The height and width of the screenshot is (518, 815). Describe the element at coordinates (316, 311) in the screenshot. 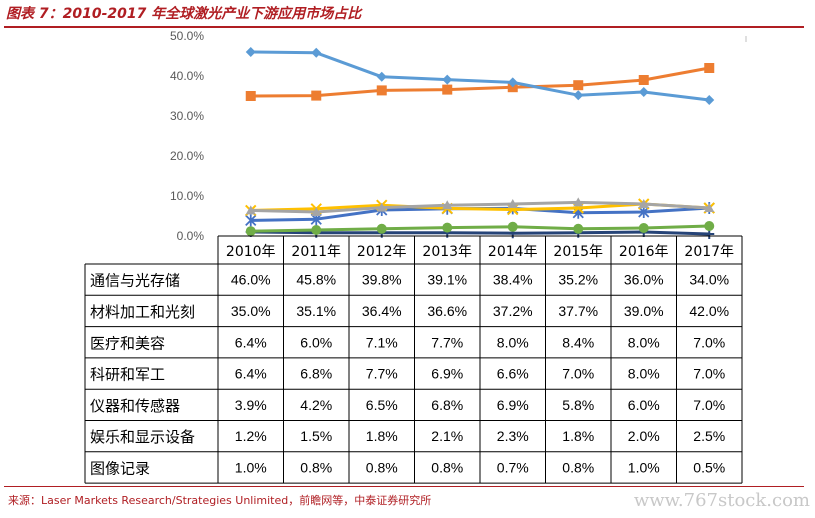

I see `data-value-label: 35.1%` at that location.